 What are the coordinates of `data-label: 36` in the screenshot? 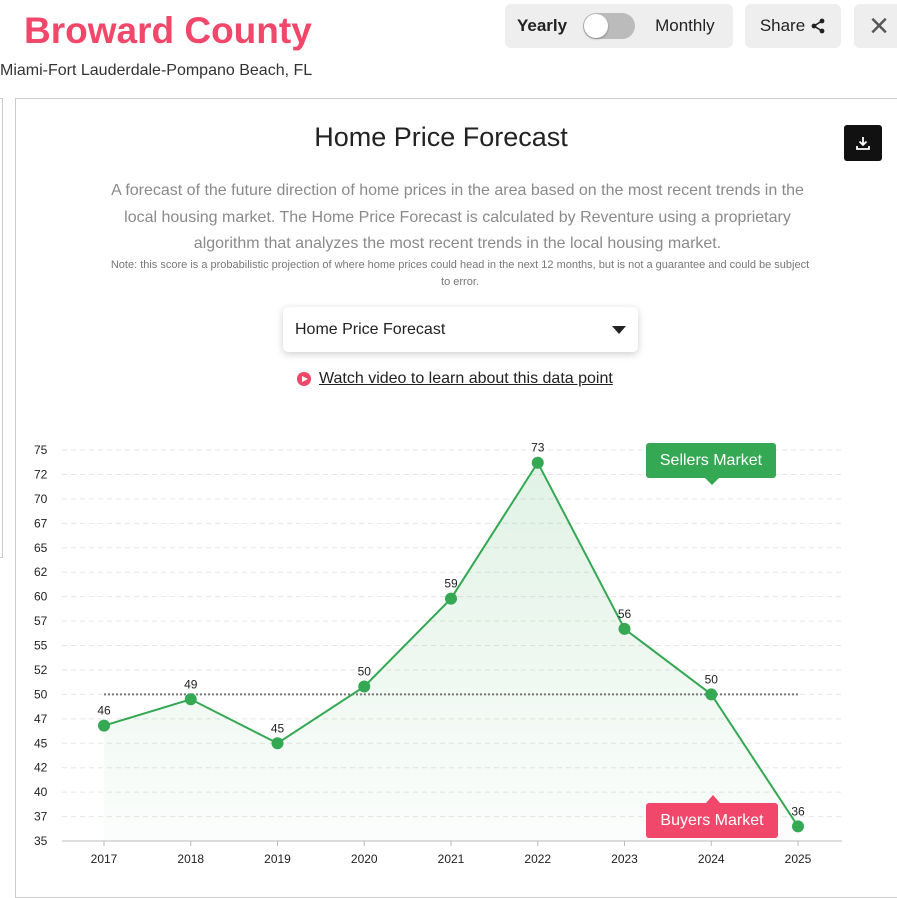 It's located at (798, 811).